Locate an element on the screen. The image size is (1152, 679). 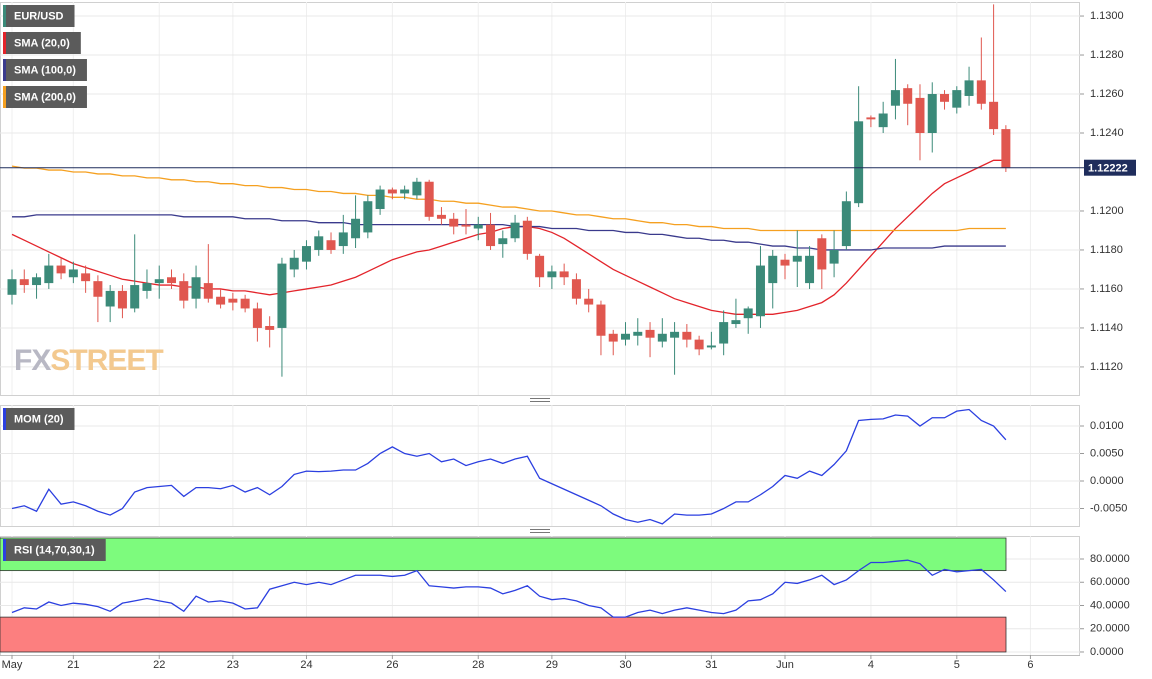
y-tick-label: 1.1300 is located at coordinates (1107, 16).